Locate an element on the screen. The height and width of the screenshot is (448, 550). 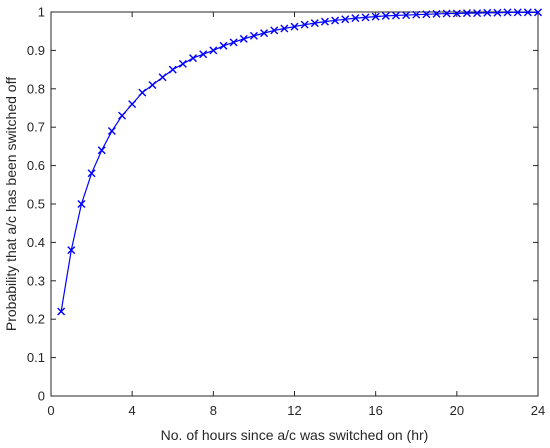
y-tick-label: 0.7 is located at coordinates (36, 127).